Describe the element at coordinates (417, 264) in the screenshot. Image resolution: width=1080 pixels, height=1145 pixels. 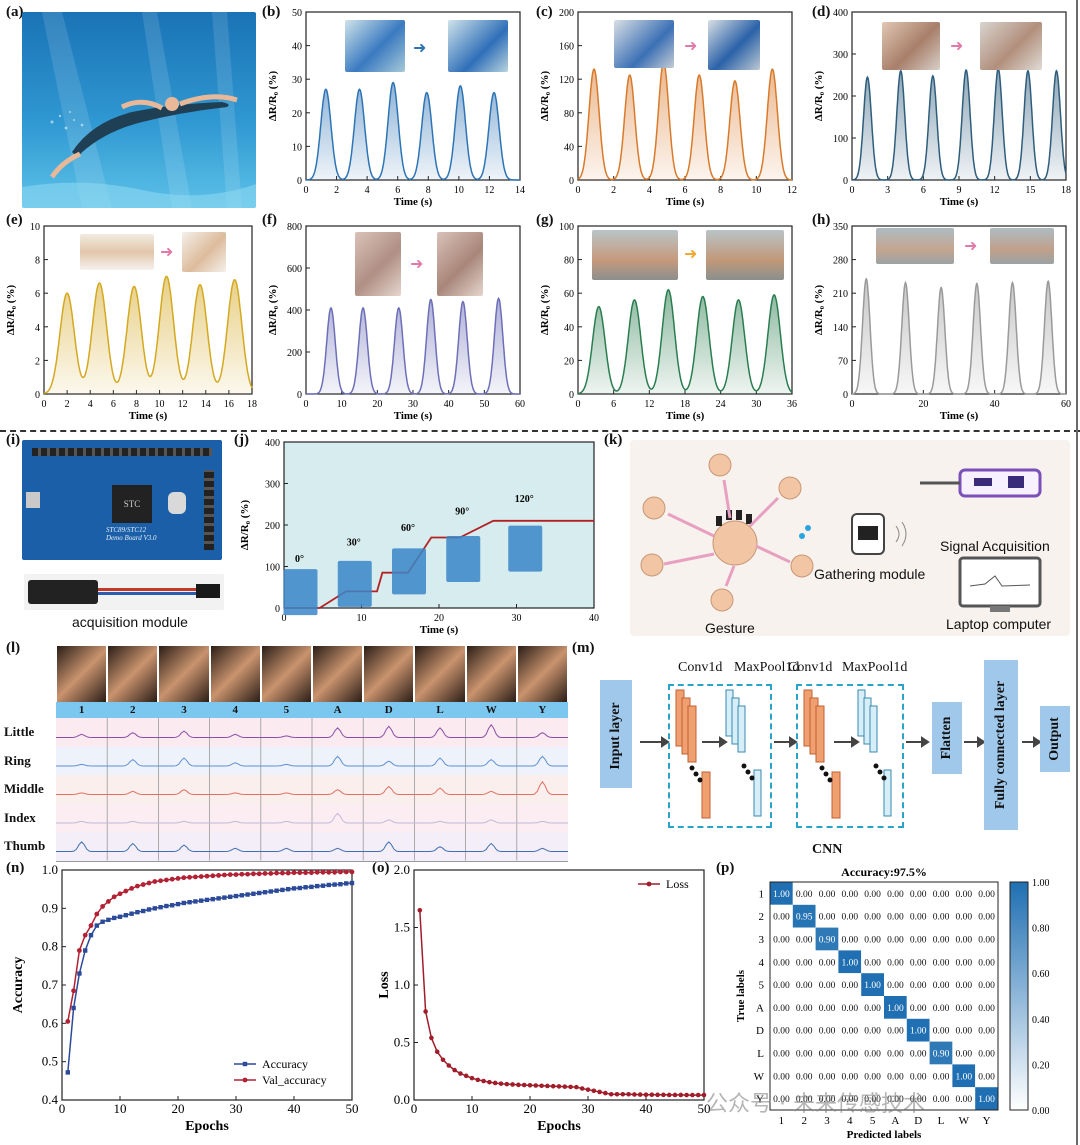
I see `arrow-icon-f: ➜` at that location.